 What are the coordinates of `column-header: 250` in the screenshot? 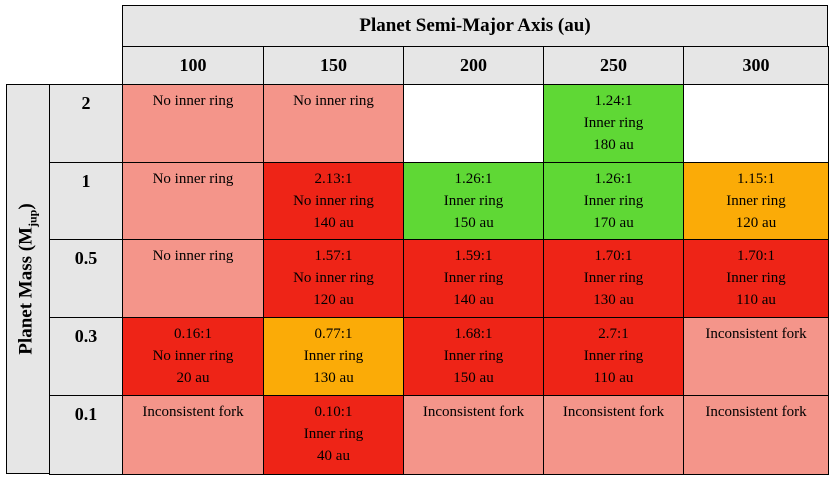 It's located at (613, 65).